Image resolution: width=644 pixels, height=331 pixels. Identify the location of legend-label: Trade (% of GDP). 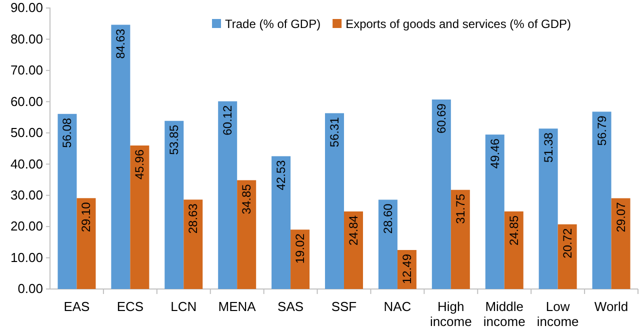
(273, 24).